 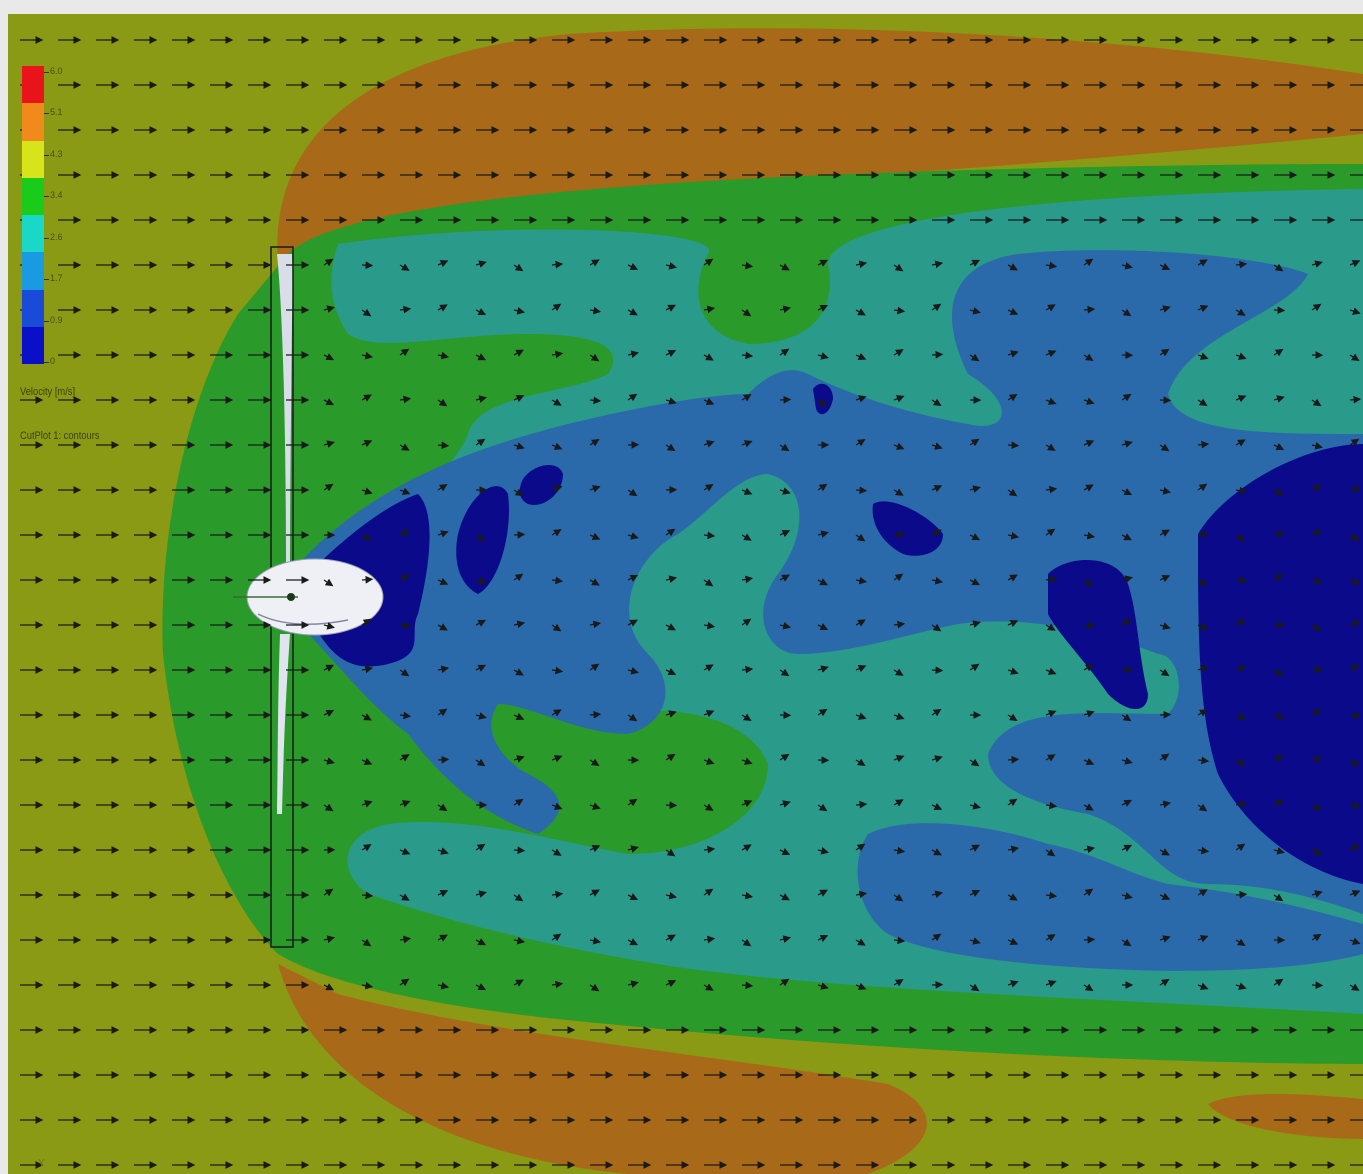 What do you see at coordinates (907, 528) in the screenshot?
I see `core-region-d` at bounding box center [907, 528].